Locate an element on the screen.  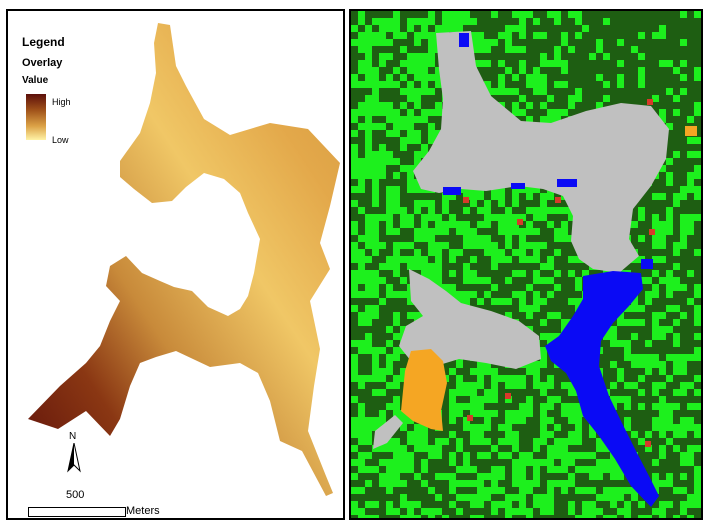
legend-layer-name: Overlay is located at coordinates (42, 63).